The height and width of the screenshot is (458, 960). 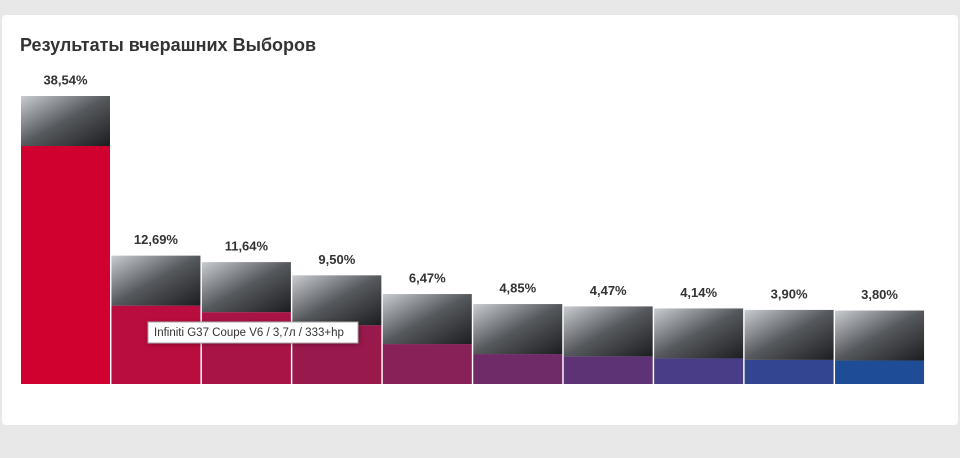 I want to click on tooltip-box, so click(x=253, y=332).